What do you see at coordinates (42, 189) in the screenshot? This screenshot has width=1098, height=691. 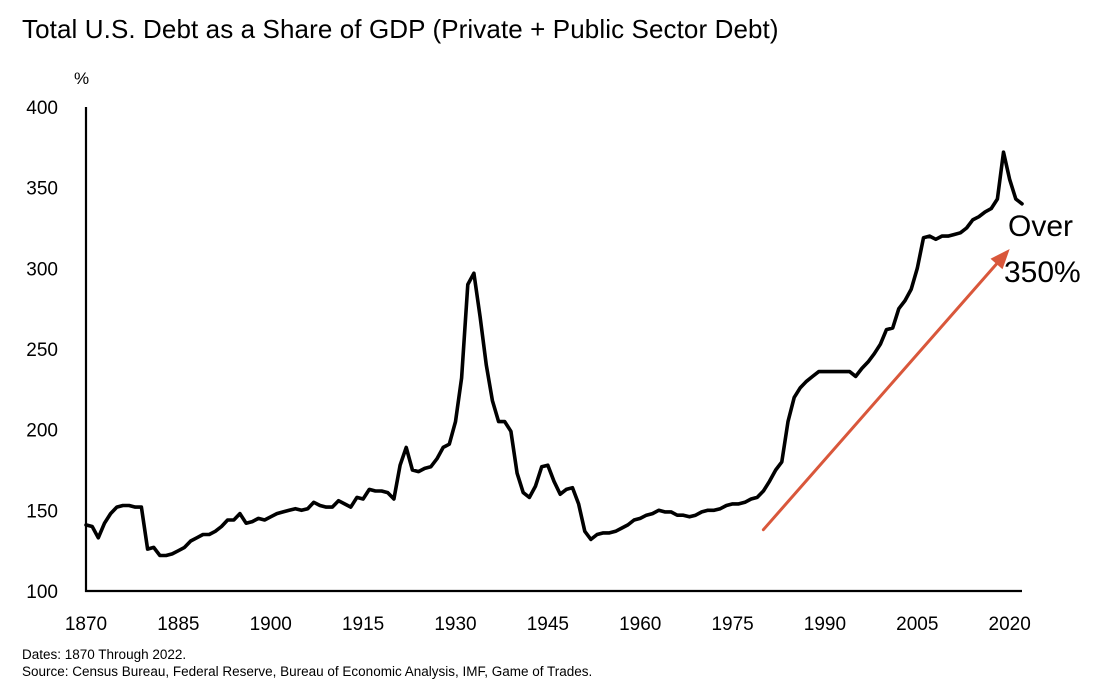 I see `y-tick-label: 350` at bounding box center [42, 189].